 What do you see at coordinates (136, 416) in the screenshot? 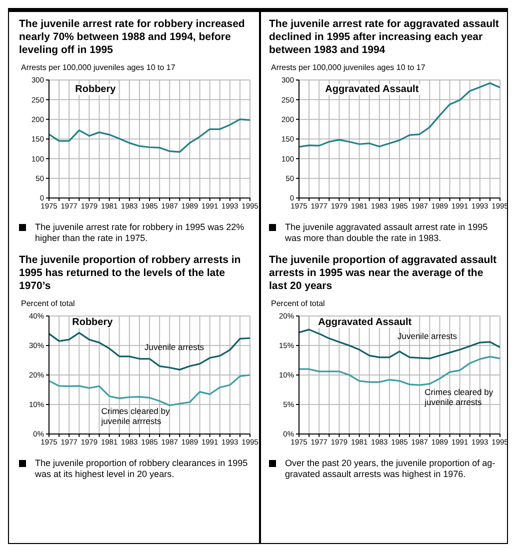
I see `series-label: Crimes cleared by juvenile arrrests` at bounding box center [136, 416].